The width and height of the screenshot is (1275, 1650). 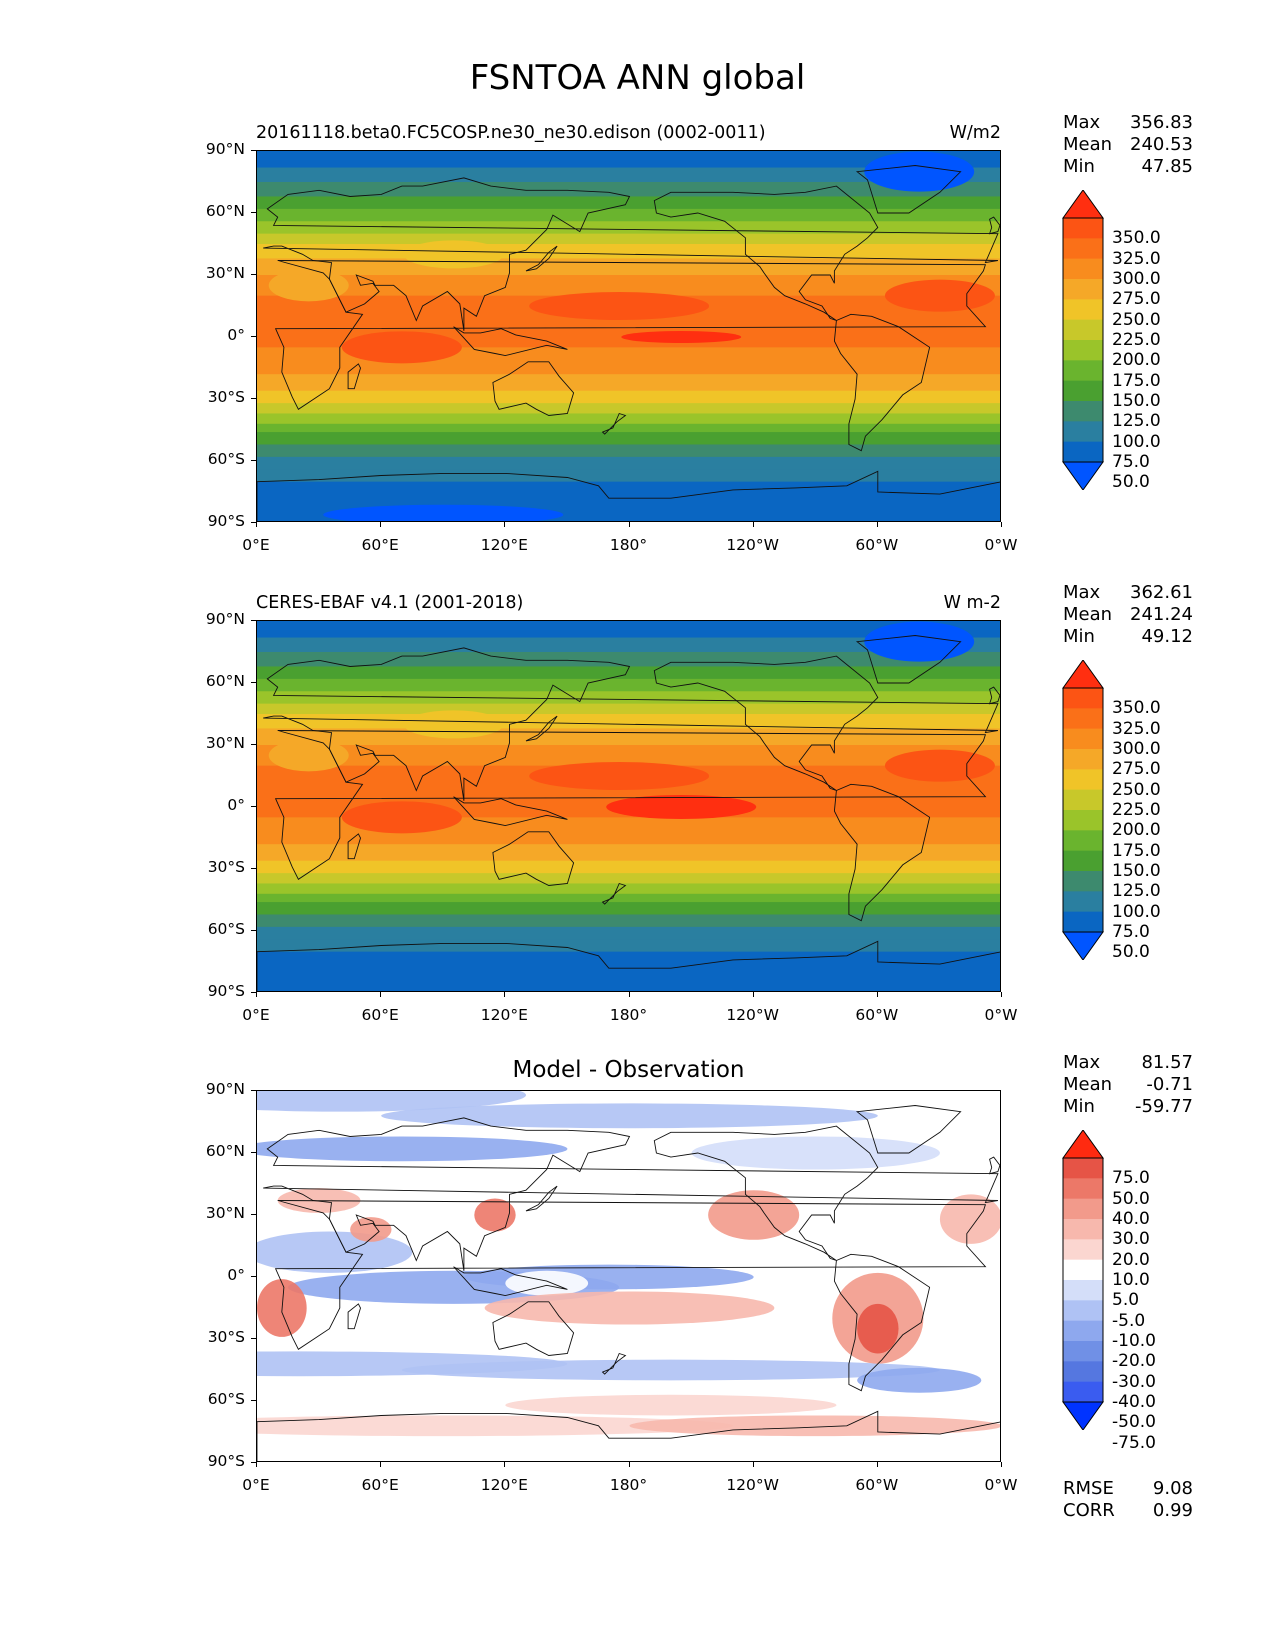 What do you see at coordinates (510, 1281) in the screenshot?
I see `coastline-indonesia` at bounding box center [510, 1281].